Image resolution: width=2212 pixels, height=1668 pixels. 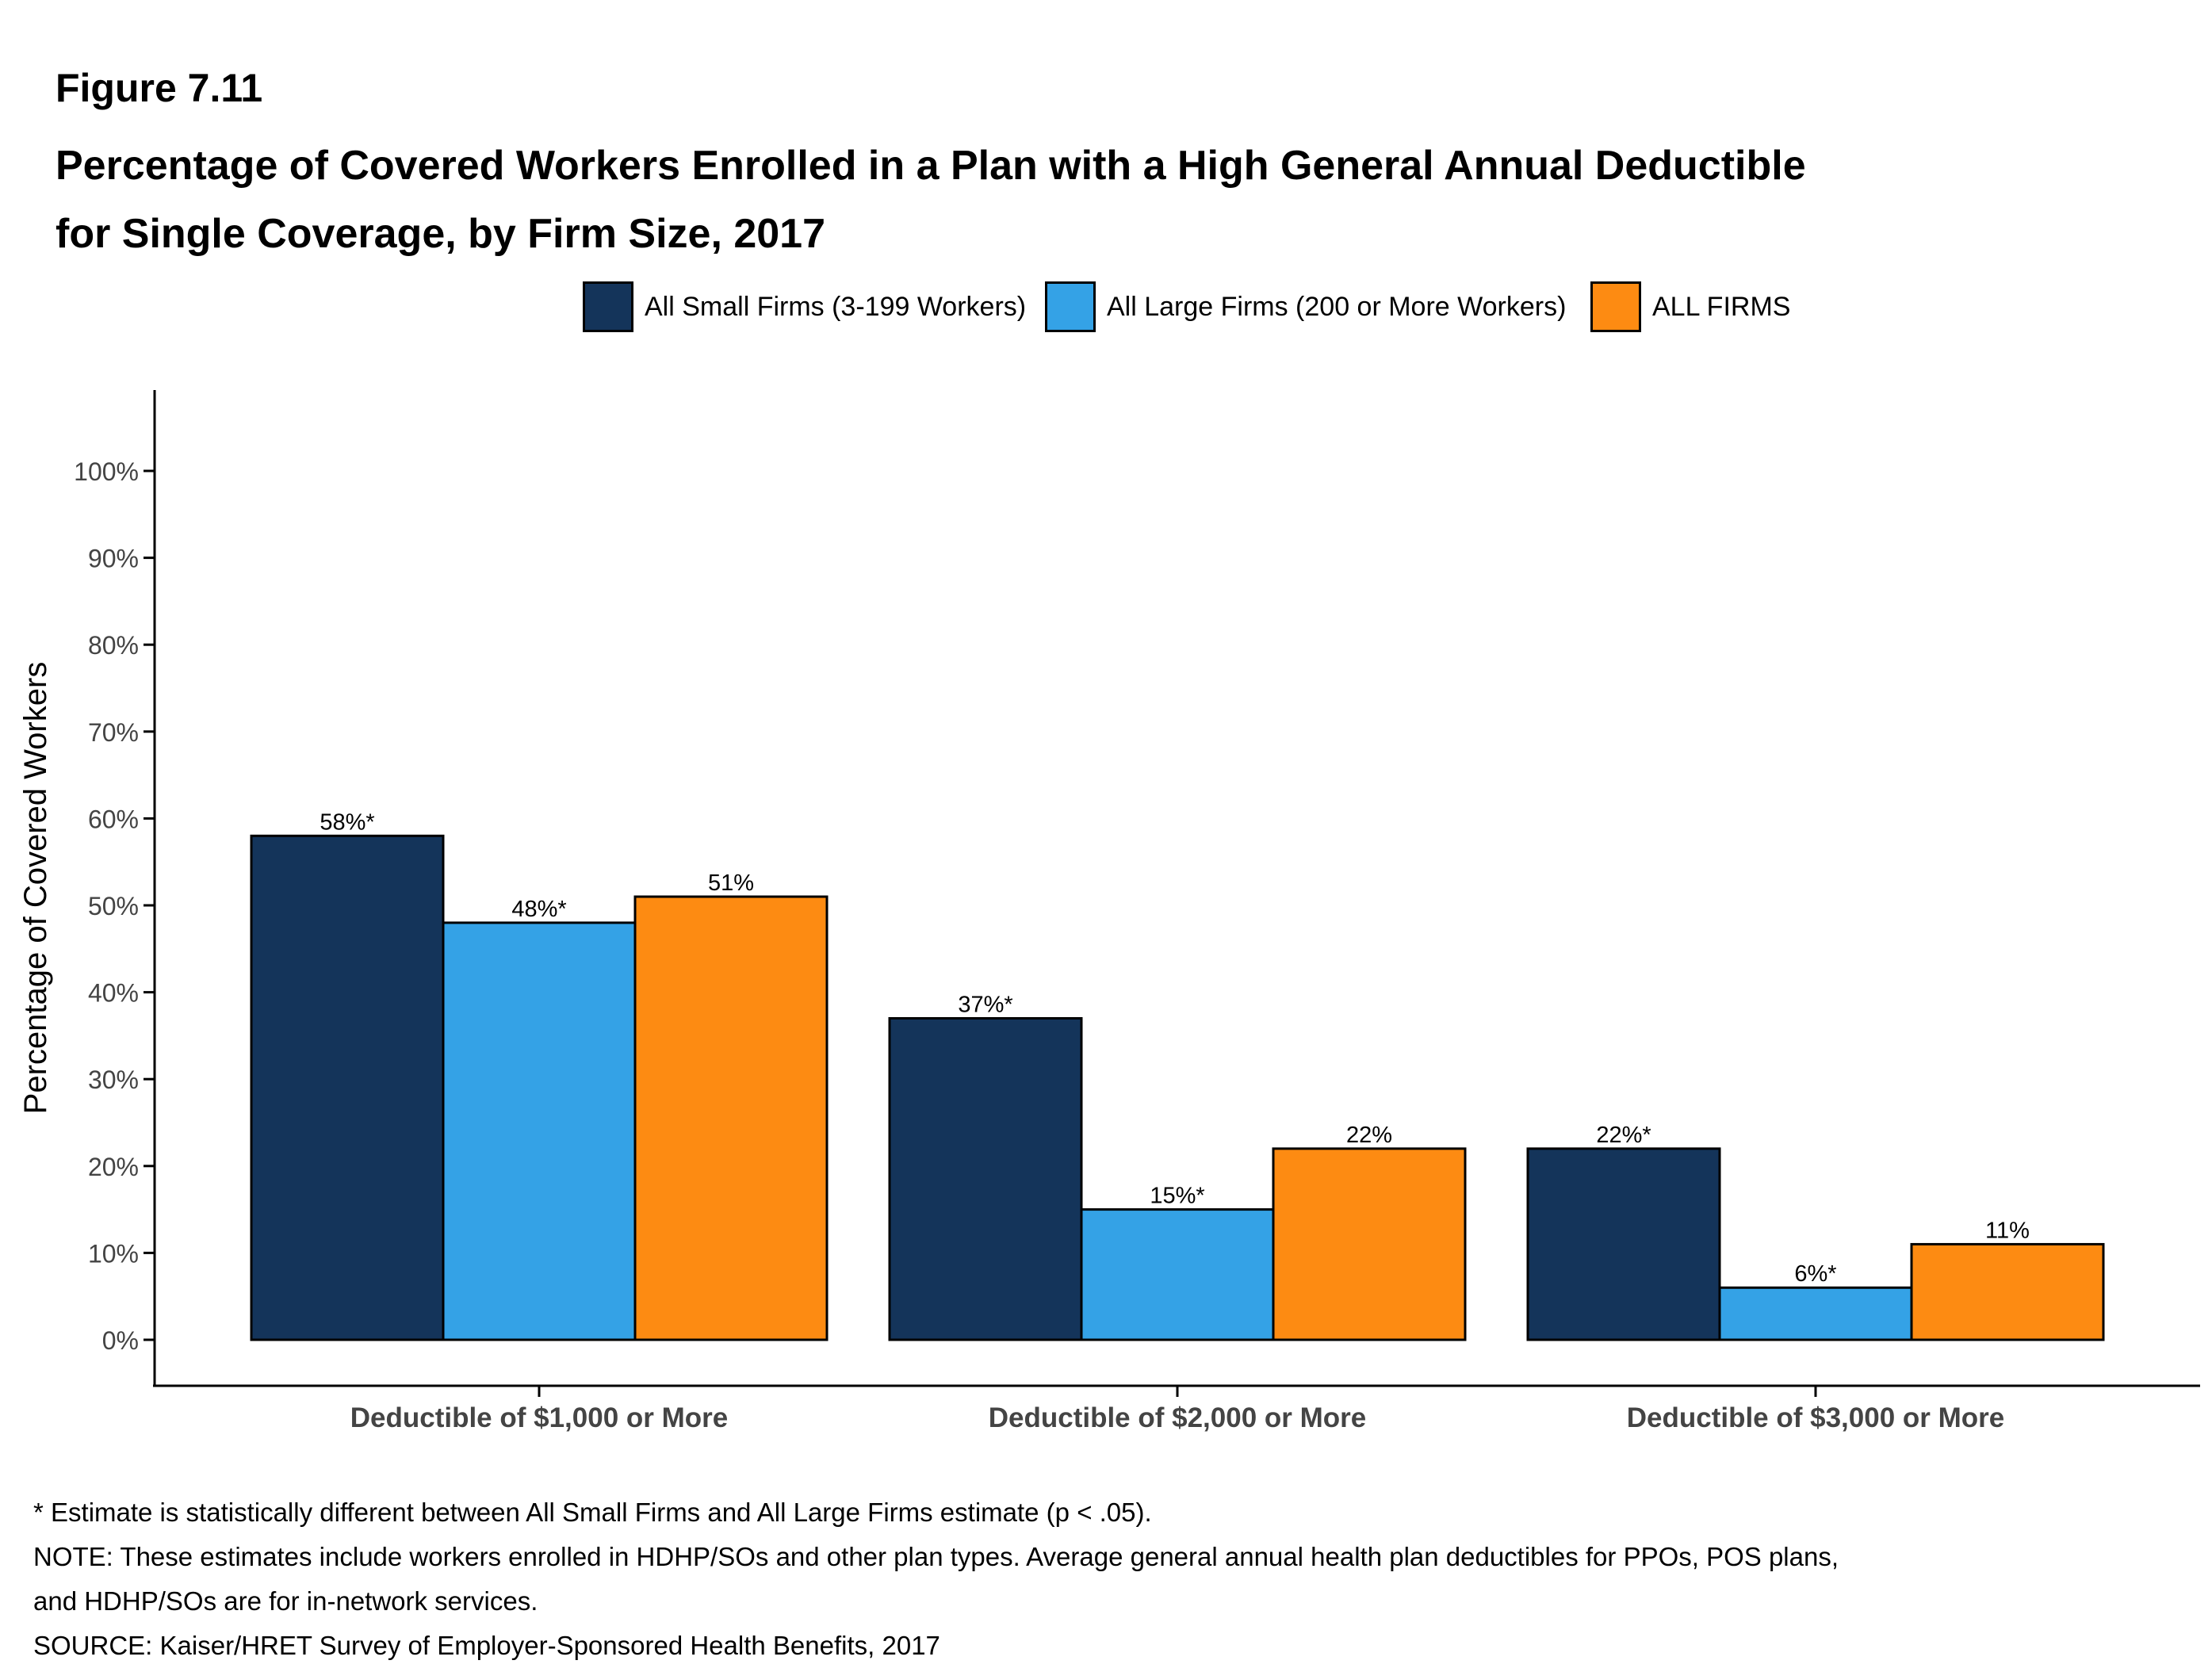 What do you see at coordinates (113, 732) in the screenshot?
I see `y-tick-label: 70%` at bounding box center [113, 732].